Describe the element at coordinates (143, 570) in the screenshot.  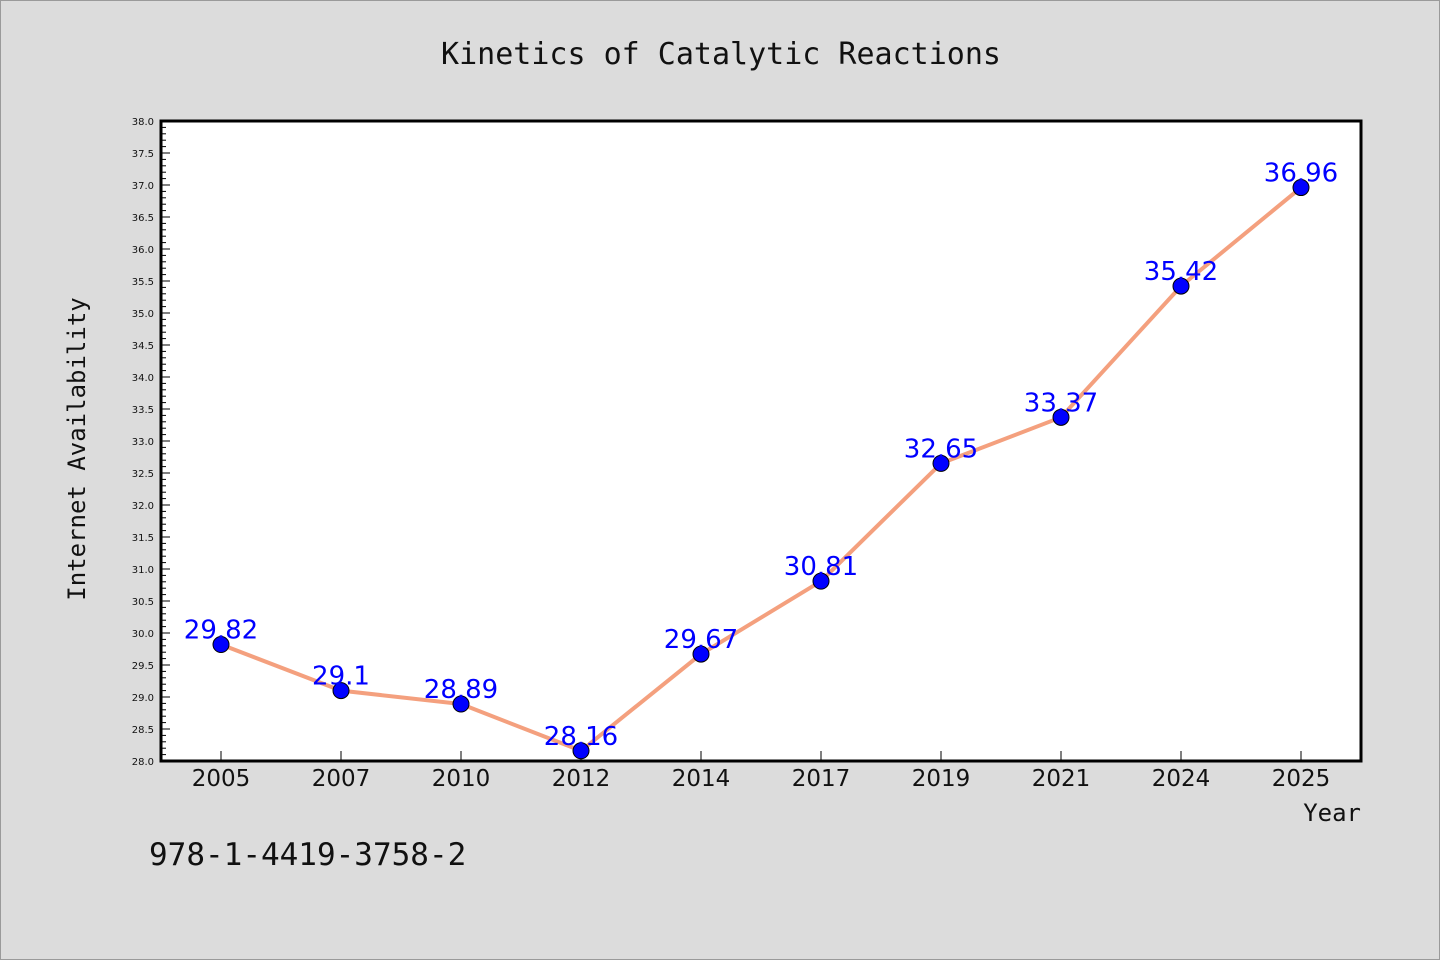
I see `y-tick-label: 31.0` at that location.